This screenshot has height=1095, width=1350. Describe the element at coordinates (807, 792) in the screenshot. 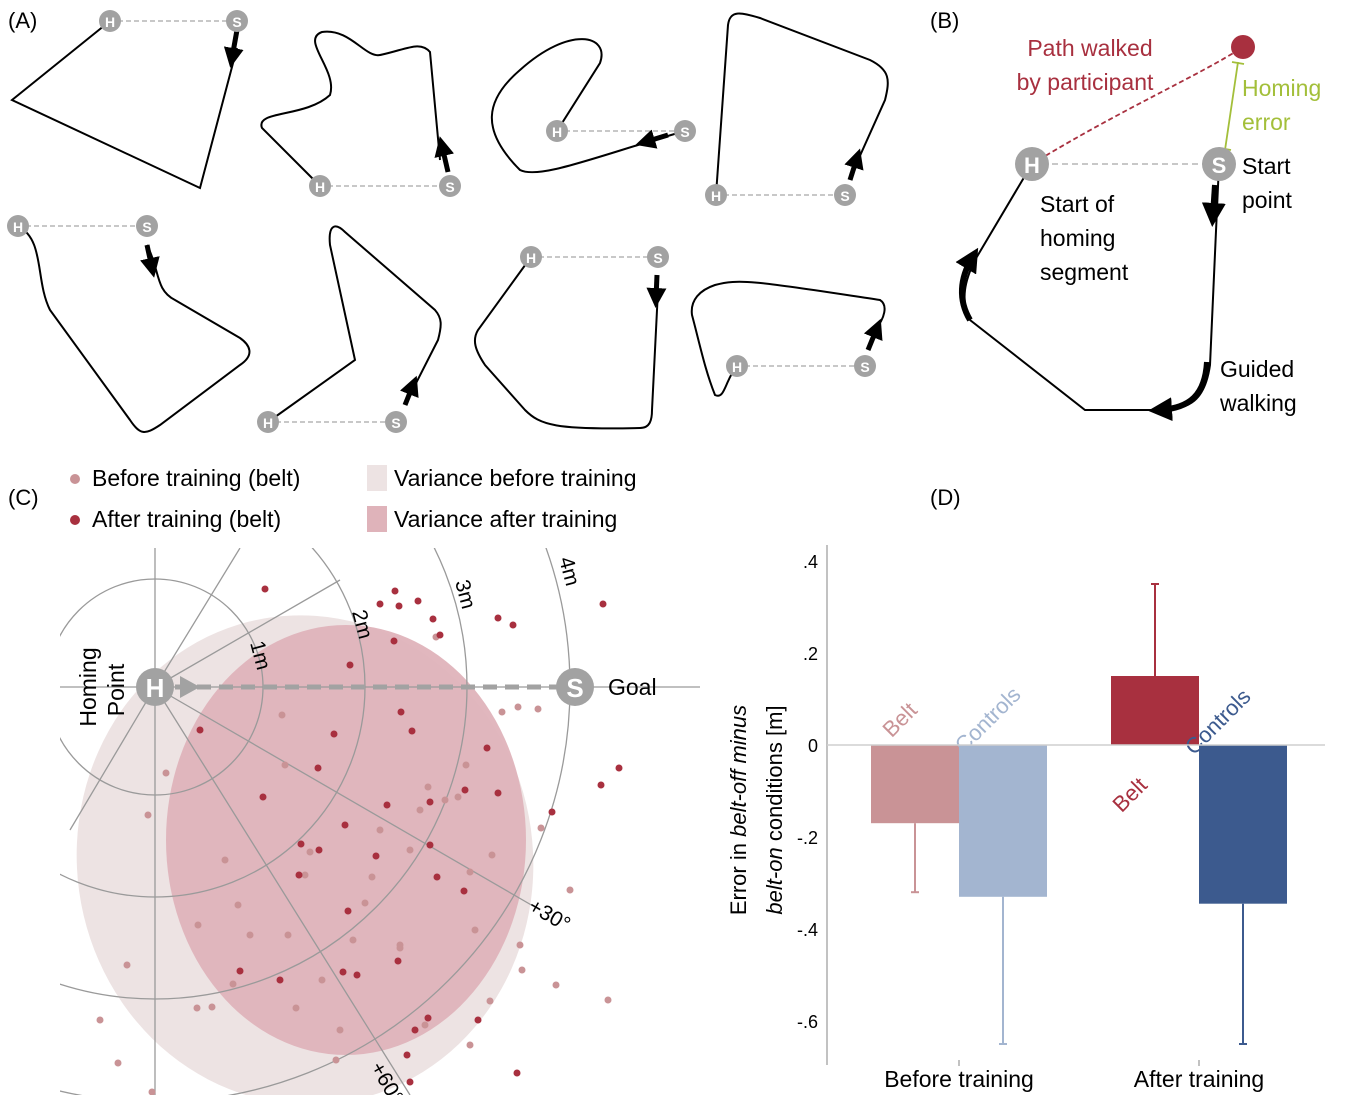

I see `y-ticks: .4 .2 0 -.2 -.4 -.6` at that location.